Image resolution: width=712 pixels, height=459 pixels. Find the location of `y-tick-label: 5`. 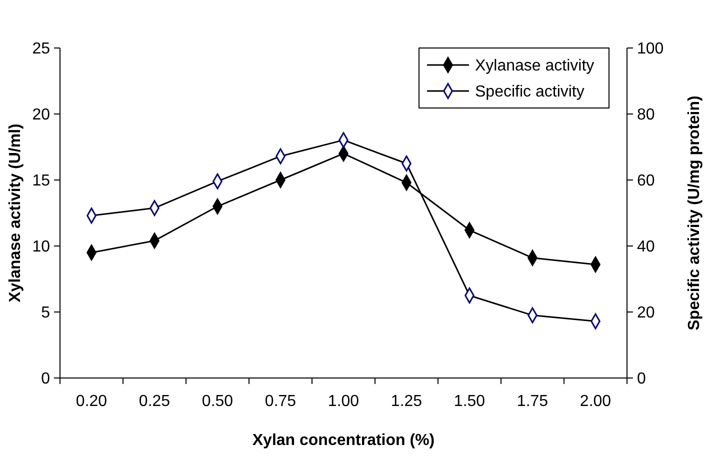

y-tick-label: 5 is located at coordinates (45, 313).